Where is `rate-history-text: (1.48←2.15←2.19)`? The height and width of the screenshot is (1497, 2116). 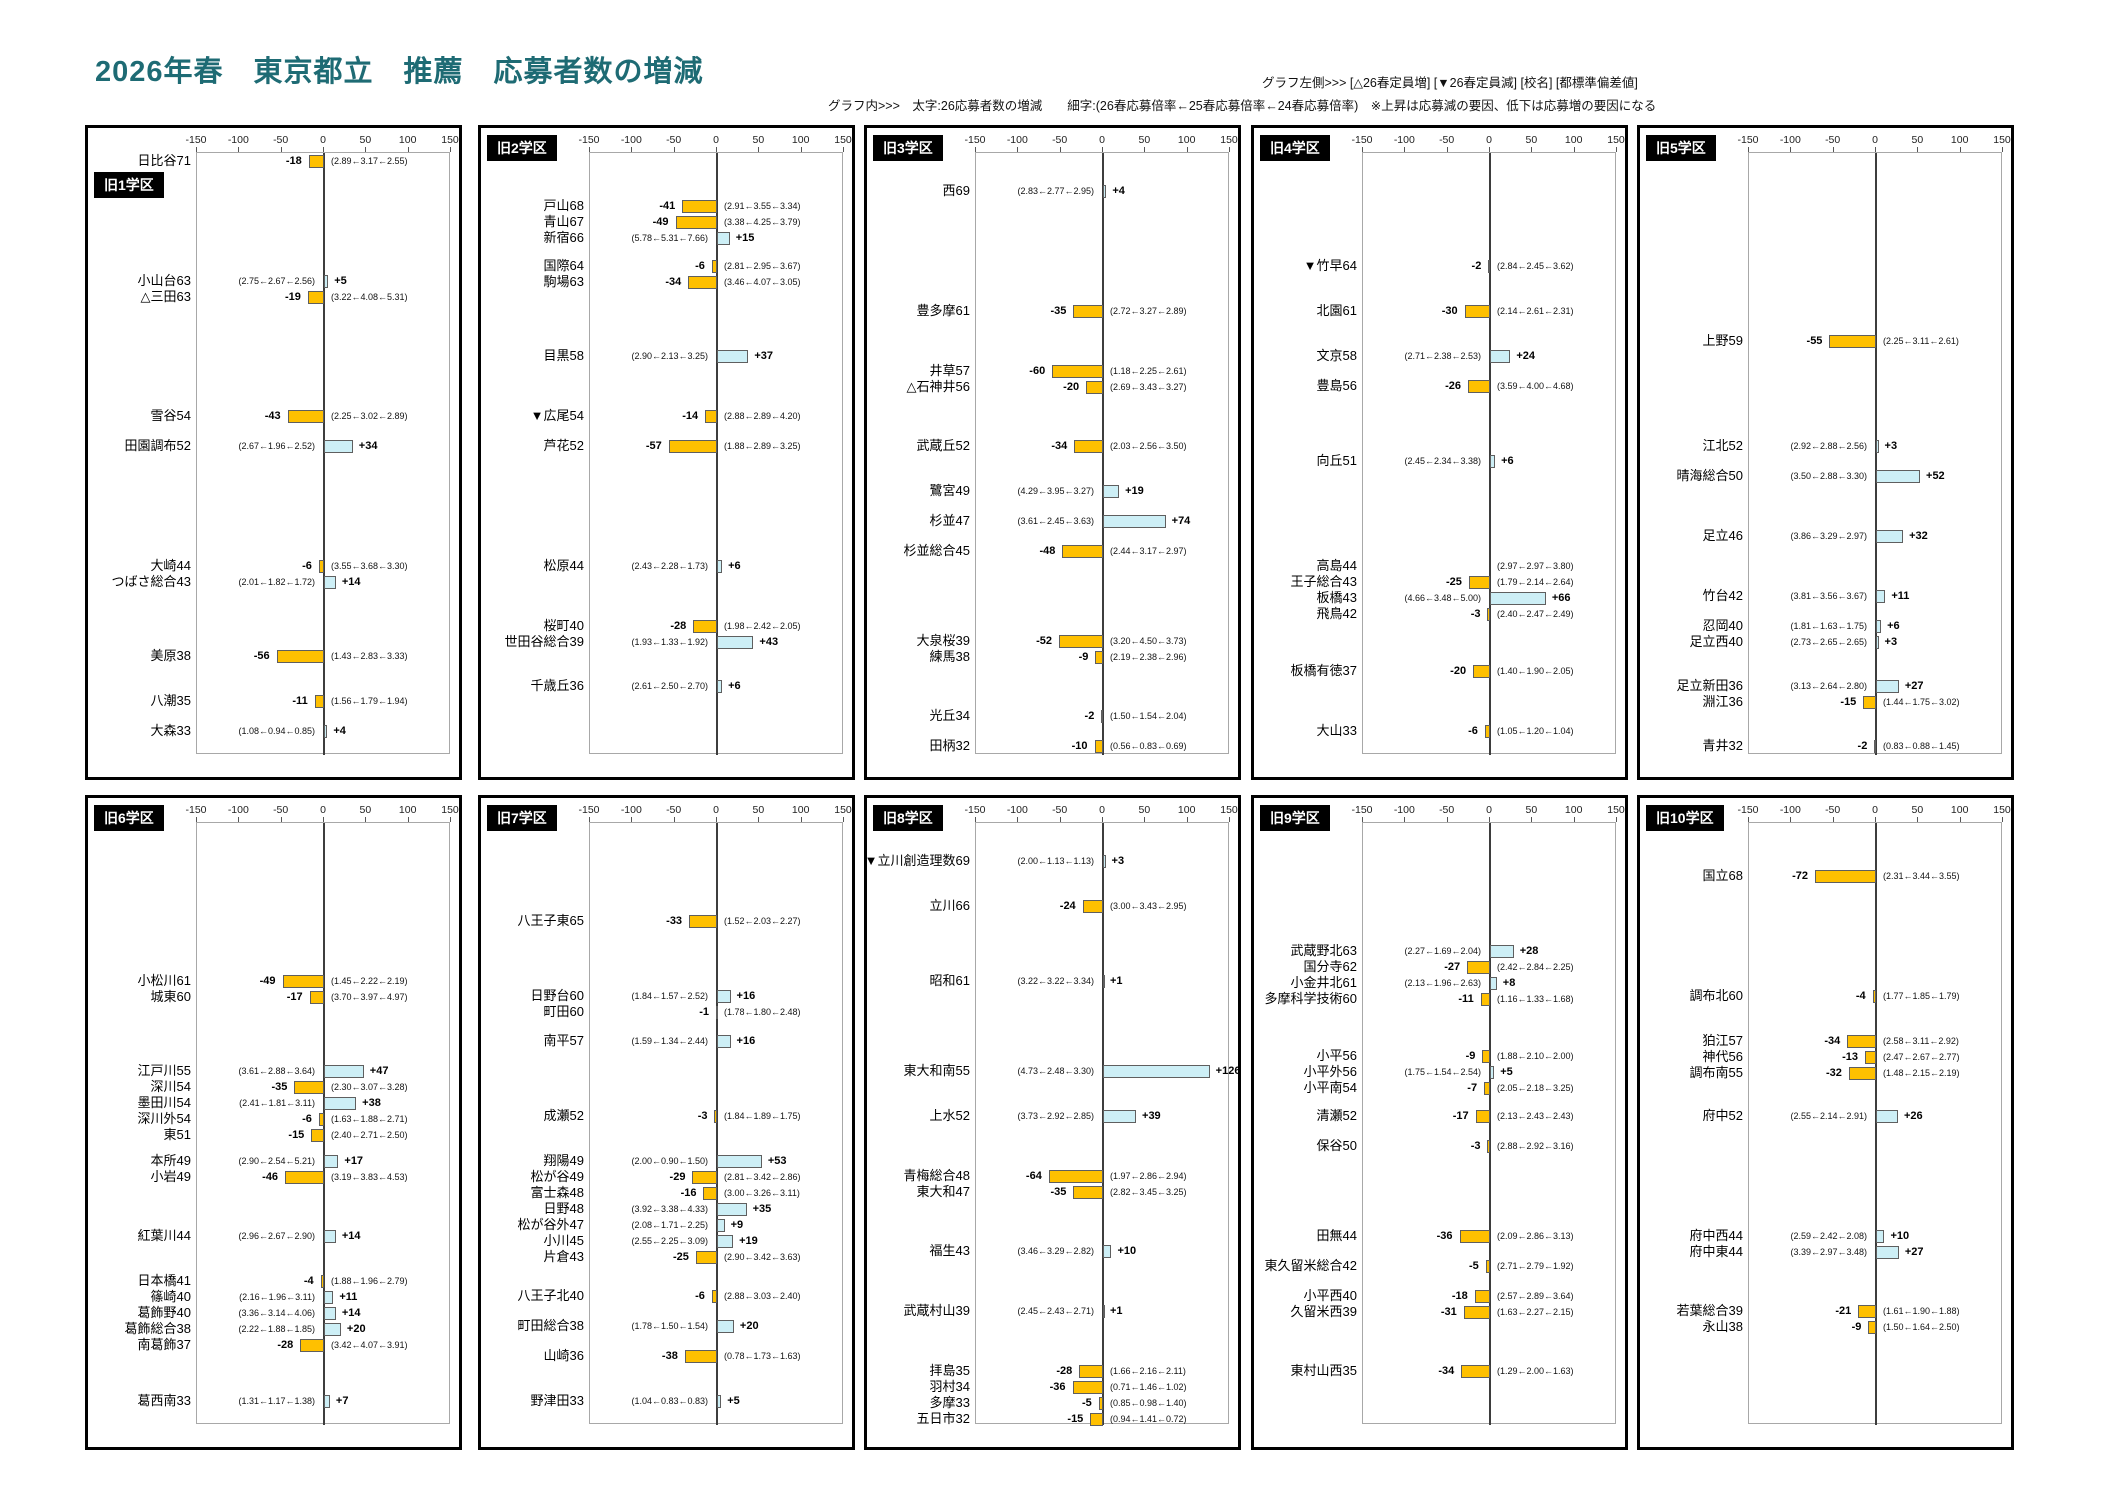 rate-history-text: (1.48←2.15←2.19) is located at coordinates (1921, 1073).